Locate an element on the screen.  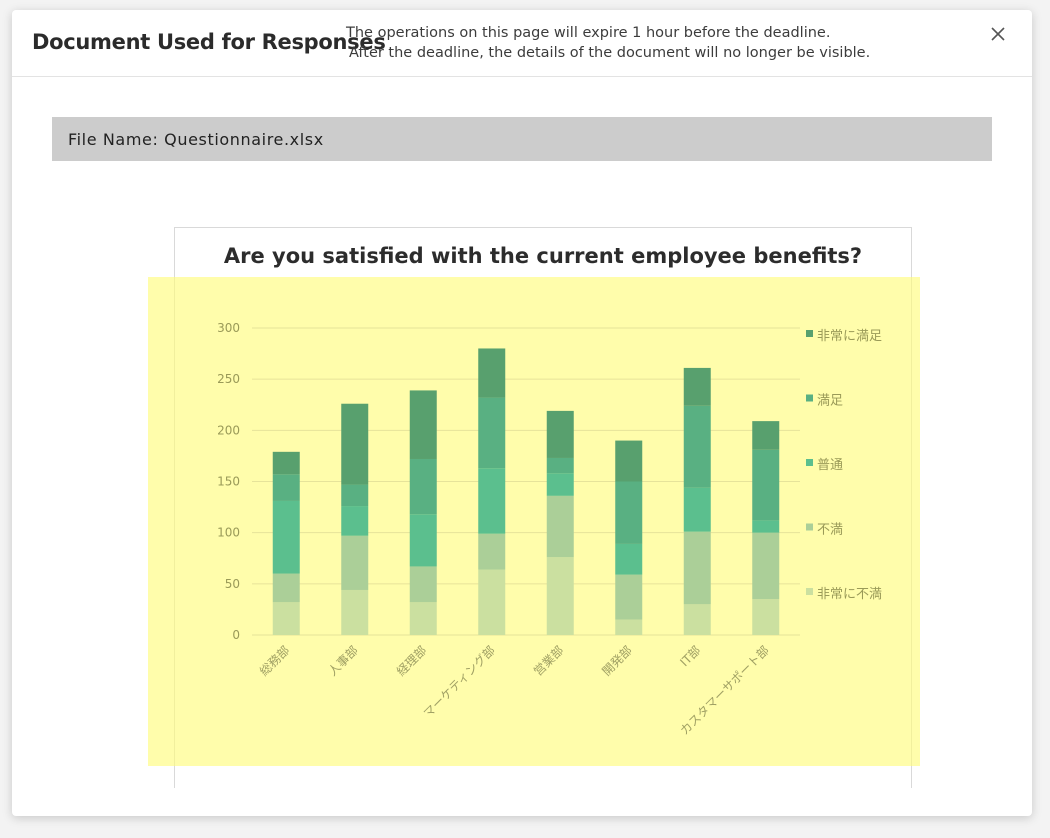
y-tick-label: 200 is located at coordinates (228, 430).